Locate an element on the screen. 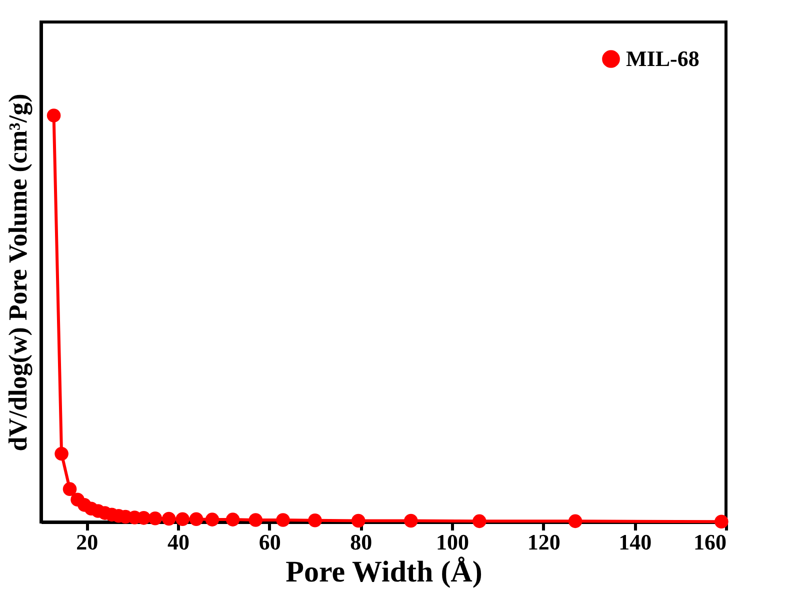 The width and height of the screenshot is (788, 616). legend-label: MIL-68 is located at coordinates (663, 58).